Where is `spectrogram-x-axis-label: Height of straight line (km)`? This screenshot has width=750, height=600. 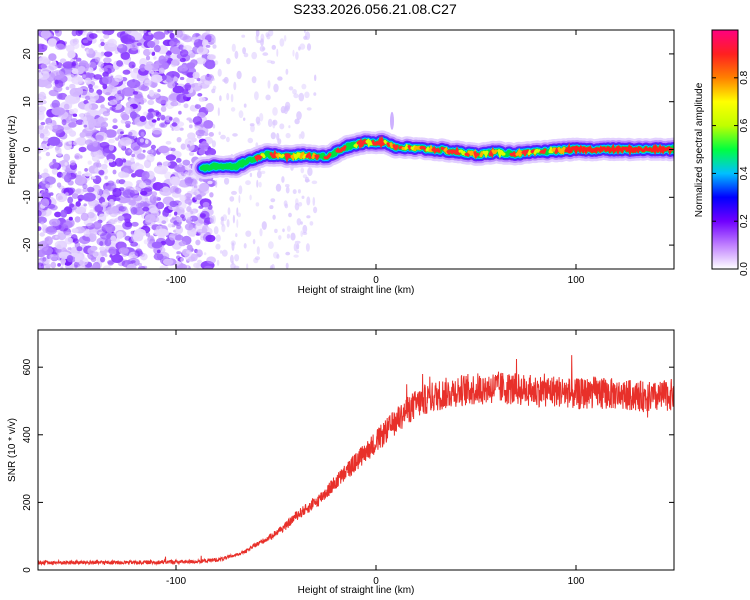 spectrogram-x-axis-label: Height of straight line (km) is located at coordinates (356, 290).